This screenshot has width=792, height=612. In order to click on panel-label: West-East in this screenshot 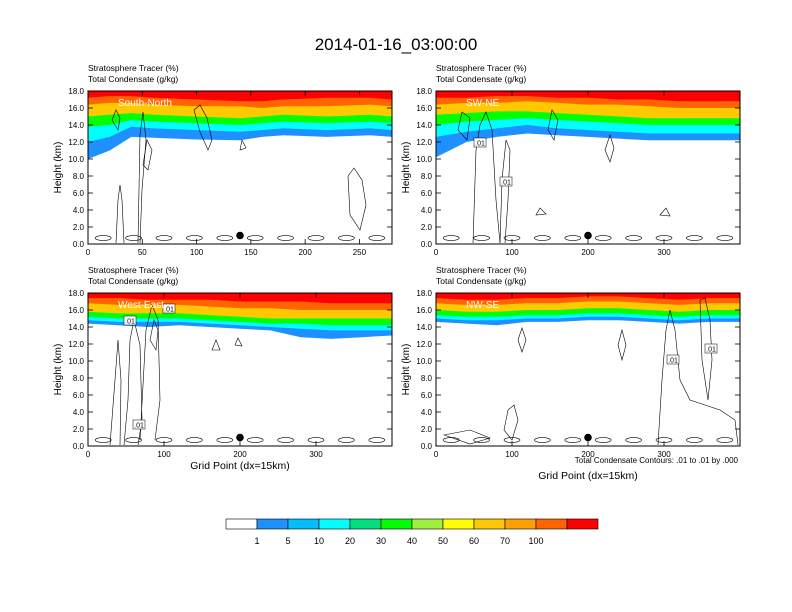, I will do `click(141, 305)`.